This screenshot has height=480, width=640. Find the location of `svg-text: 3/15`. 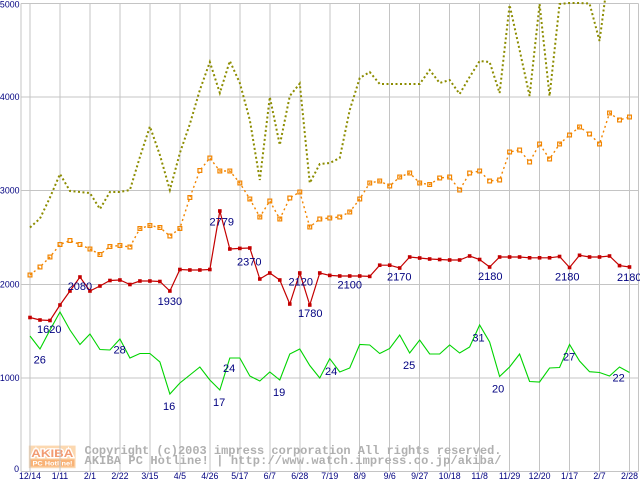

svg-text: 3/15 is located at coordinates (149, 475).